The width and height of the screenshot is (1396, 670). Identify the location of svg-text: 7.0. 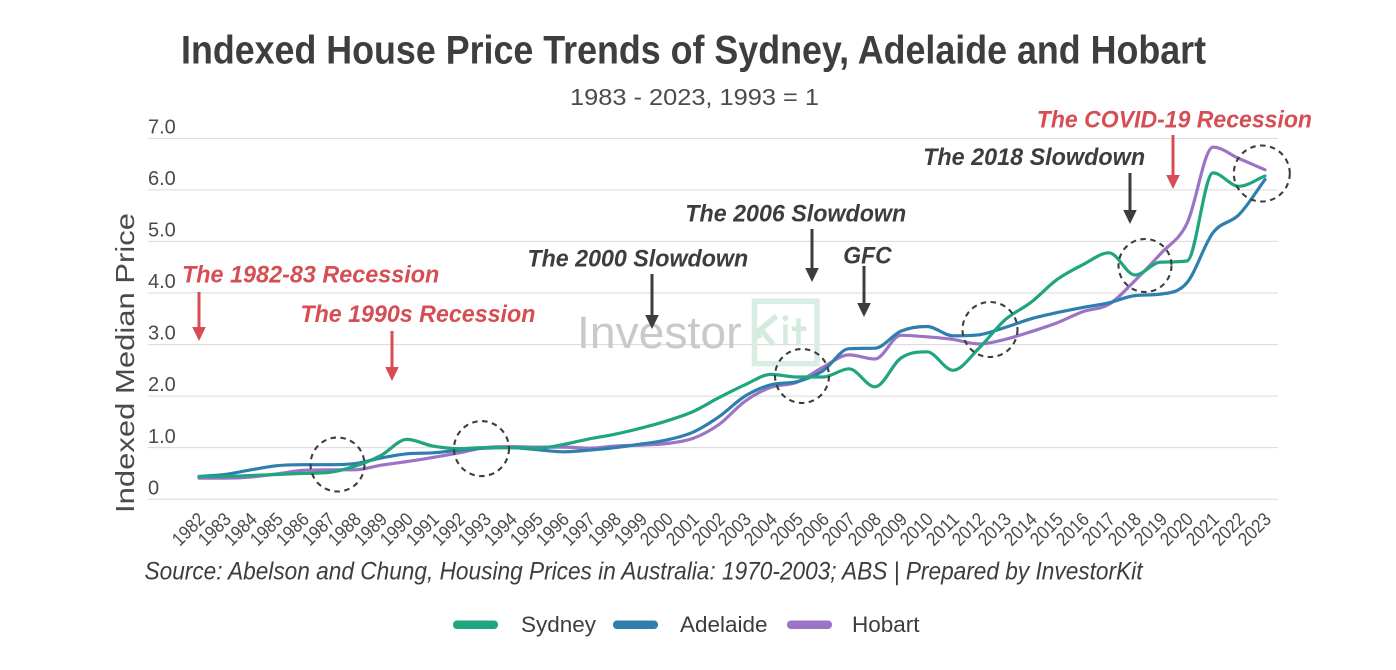
(162, 128).